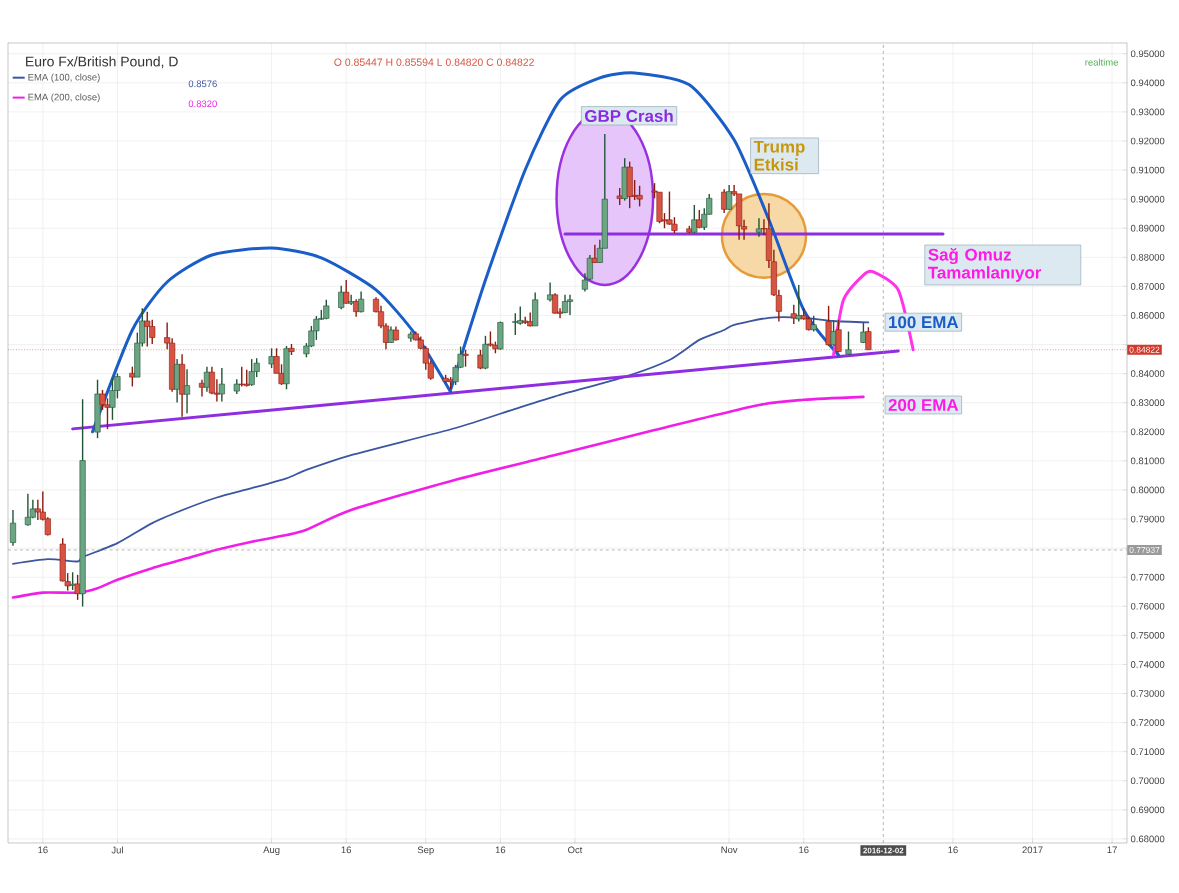 The image size is (1179, 893). Describe the element at coordinates (575, 850) in the screenshot. I see `x-tick-label: Oct` at that location.